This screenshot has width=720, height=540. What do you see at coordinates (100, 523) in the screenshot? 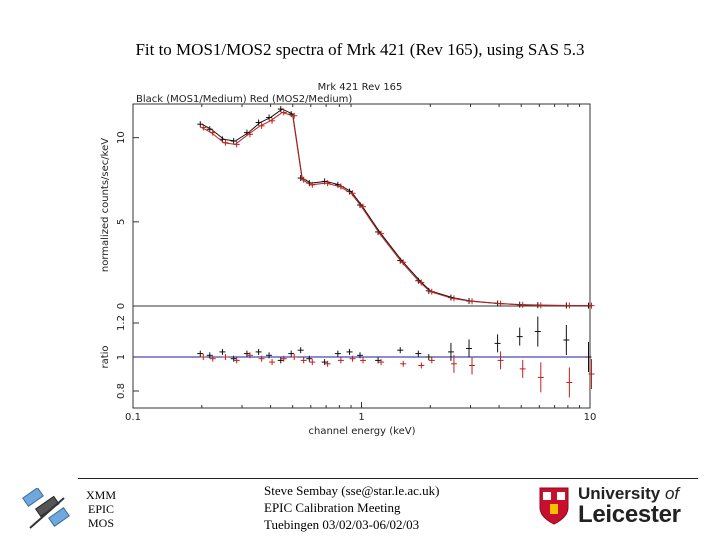
I see `footer-left-line: MOS` at bounding box center [100, 523].